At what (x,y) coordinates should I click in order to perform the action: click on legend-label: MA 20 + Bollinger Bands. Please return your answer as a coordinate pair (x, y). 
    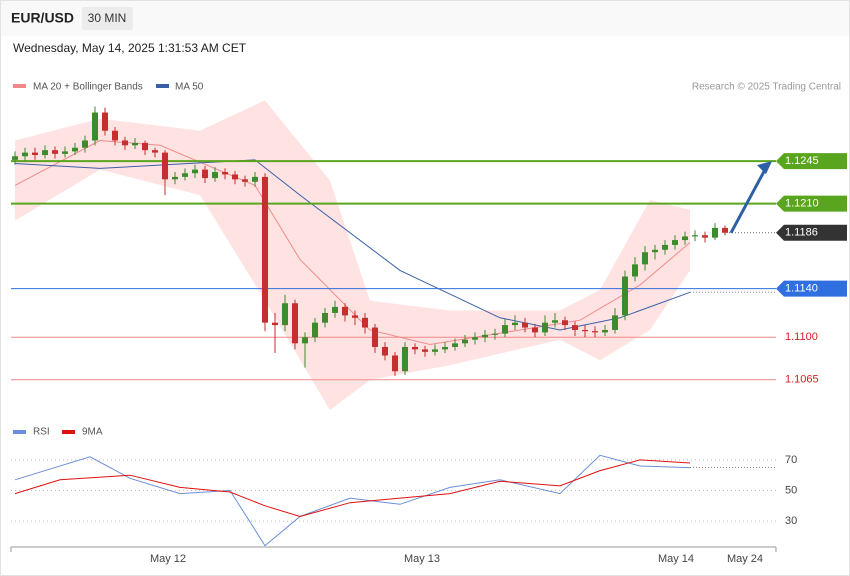
    Looking at the image, I should click on (88, 87).